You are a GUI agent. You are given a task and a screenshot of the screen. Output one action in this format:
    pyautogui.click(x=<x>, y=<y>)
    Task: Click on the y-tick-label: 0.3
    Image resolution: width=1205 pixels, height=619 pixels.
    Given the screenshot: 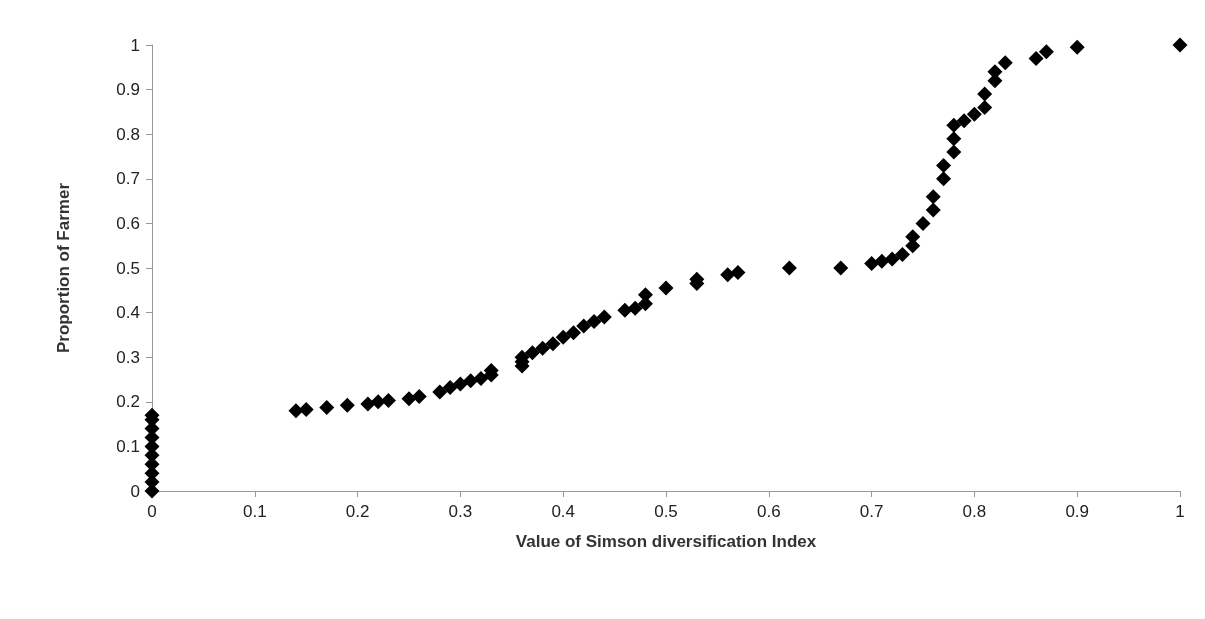 What is the action you would take?
    pyautogui.click(x=128, y=357)
    